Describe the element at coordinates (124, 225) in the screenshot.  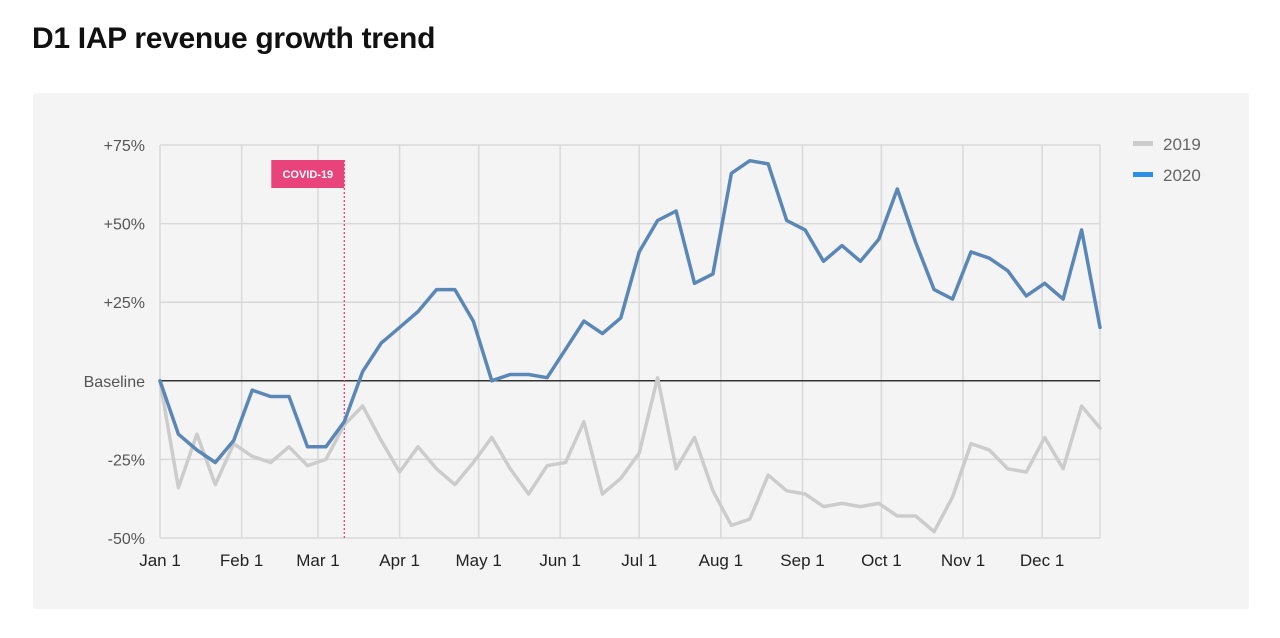
I see `y-tick-label: +50%` at that location.